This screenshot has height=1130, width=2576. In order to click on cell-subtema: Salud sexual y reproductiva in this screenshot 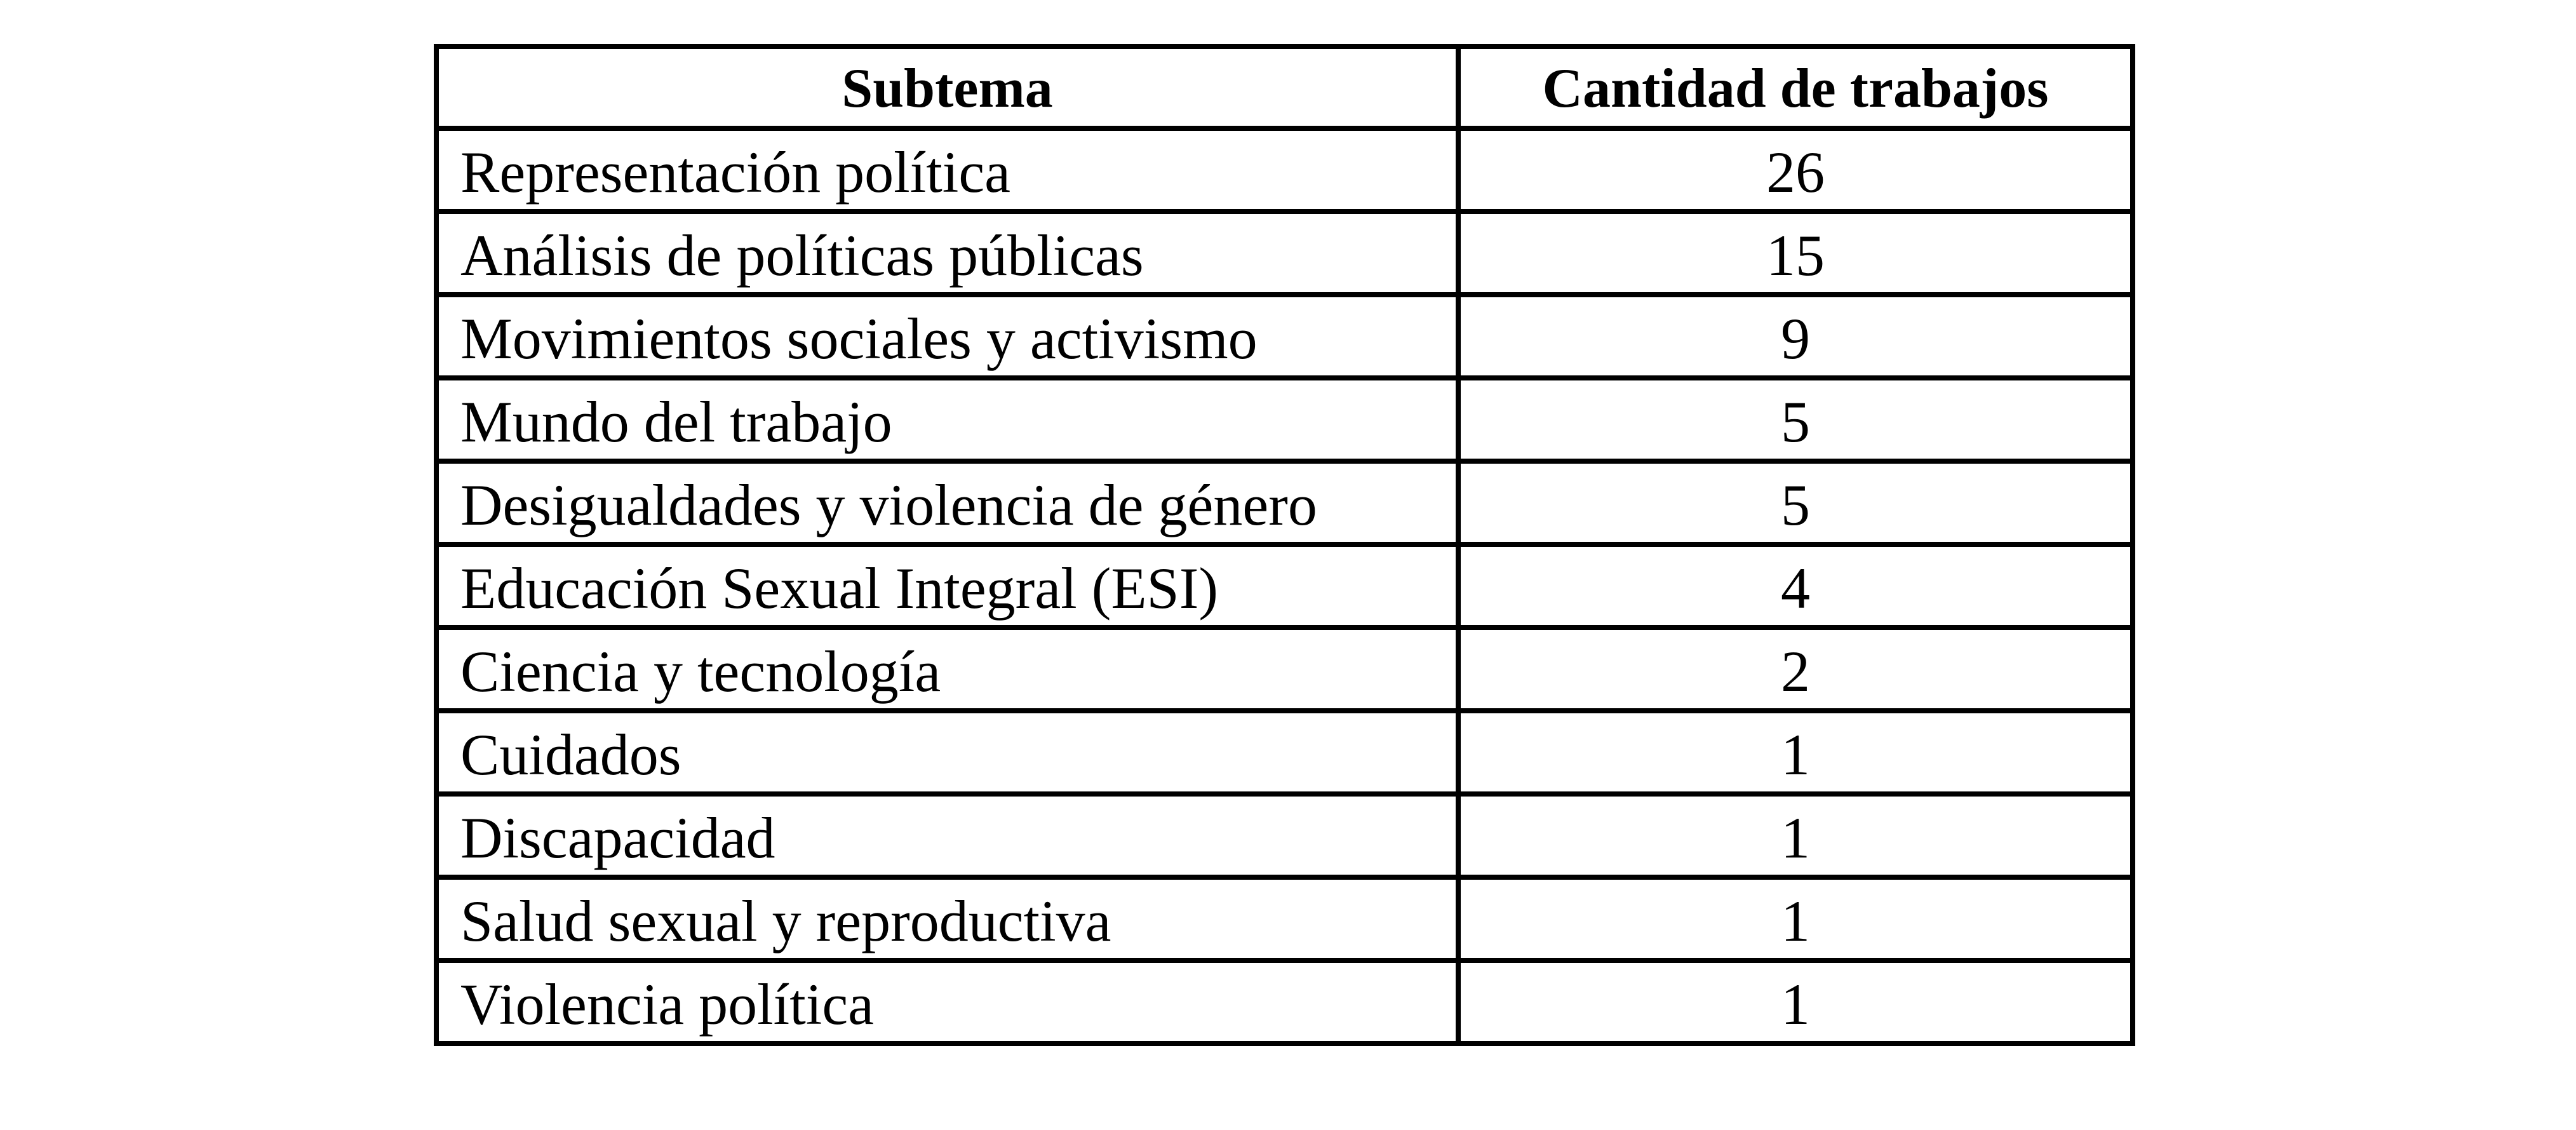, I will do `click(947, 919)`.